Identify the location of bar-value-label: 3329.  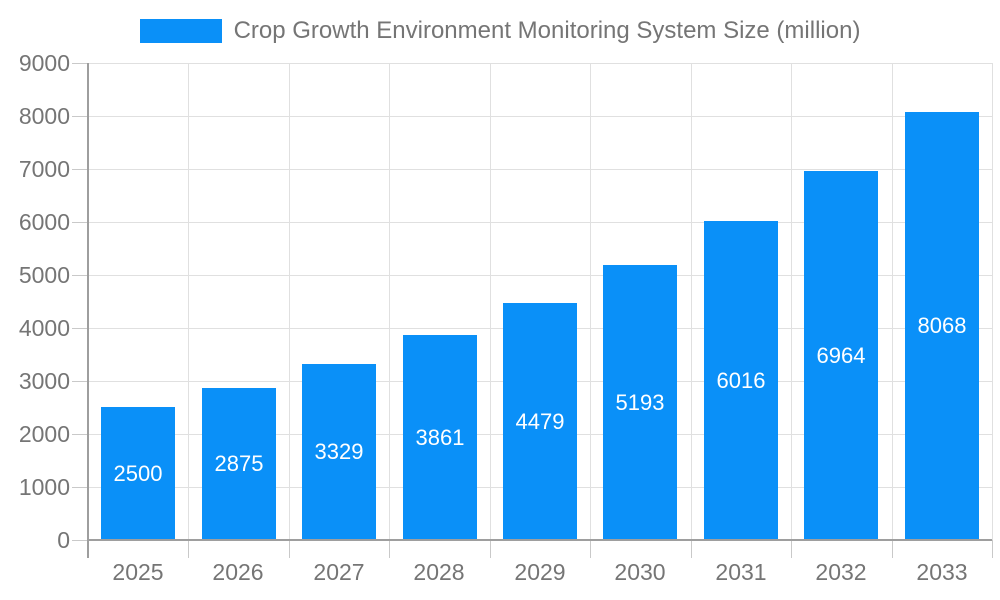
(339, 451).